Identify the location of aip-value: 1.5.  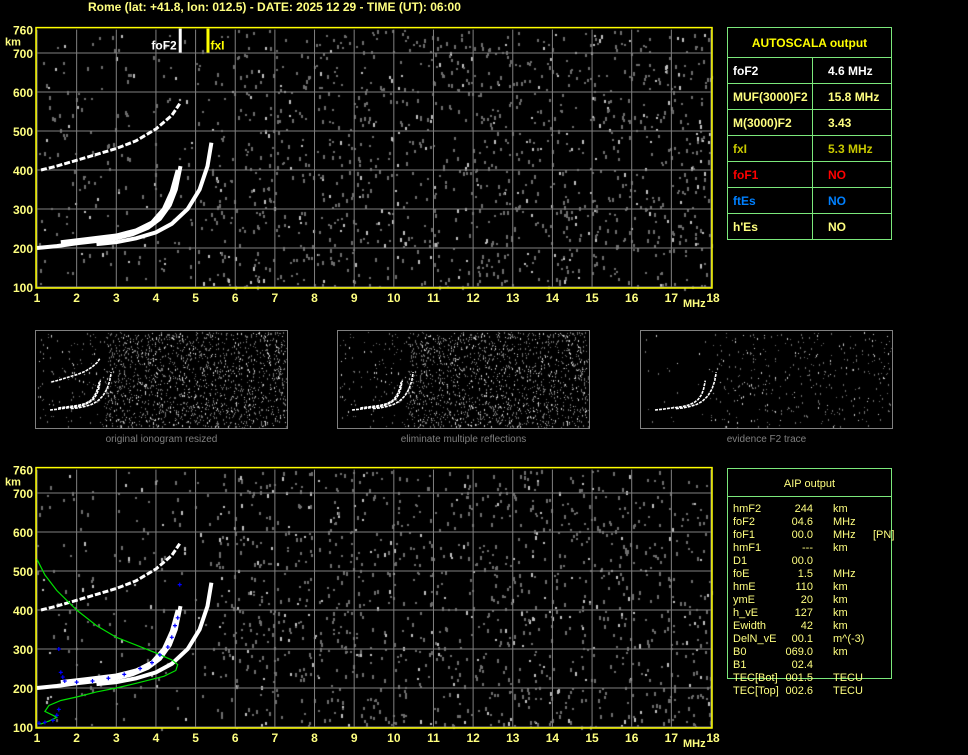
(805, 574).